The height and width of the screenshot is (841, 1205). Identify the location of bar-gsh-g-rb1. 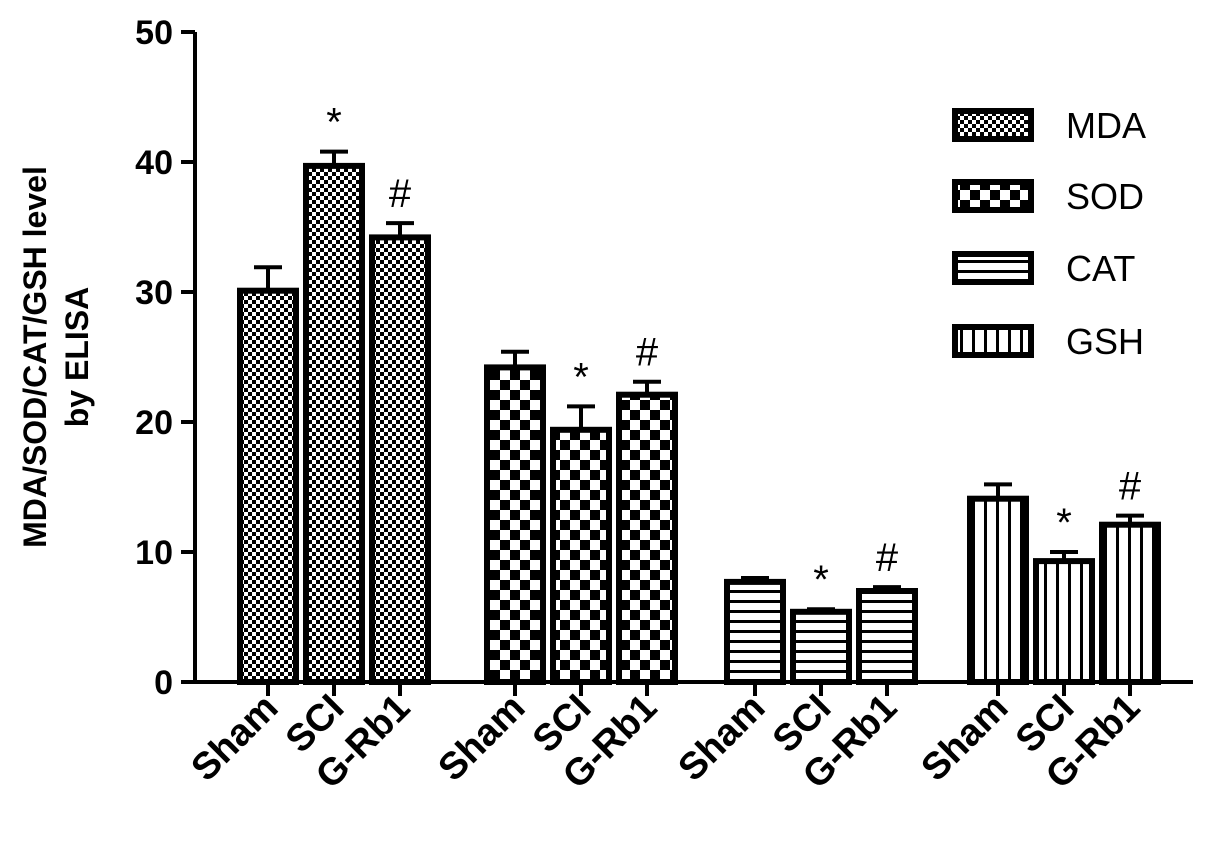
(1130, 603).